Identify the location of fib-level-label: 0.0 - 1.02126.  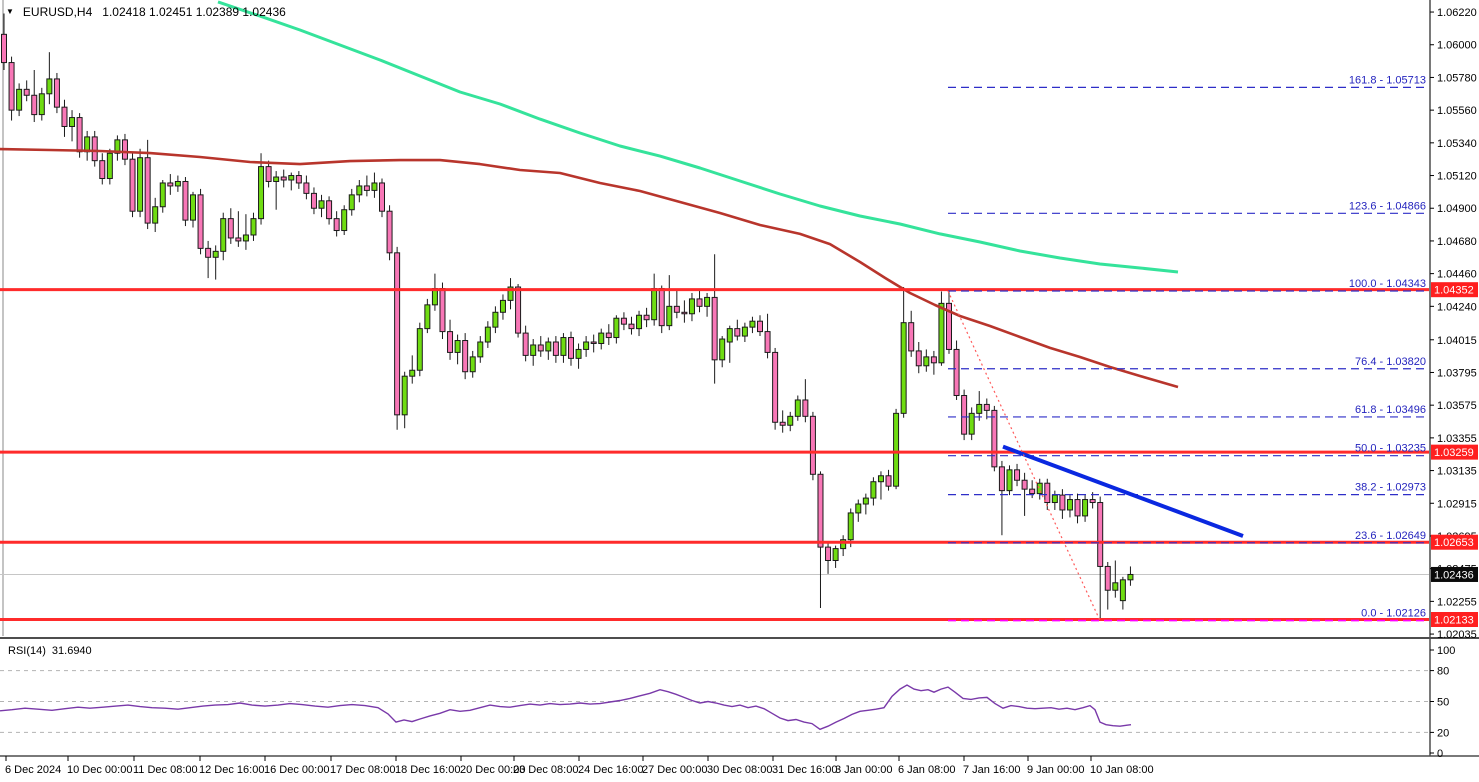
(1393, 614).